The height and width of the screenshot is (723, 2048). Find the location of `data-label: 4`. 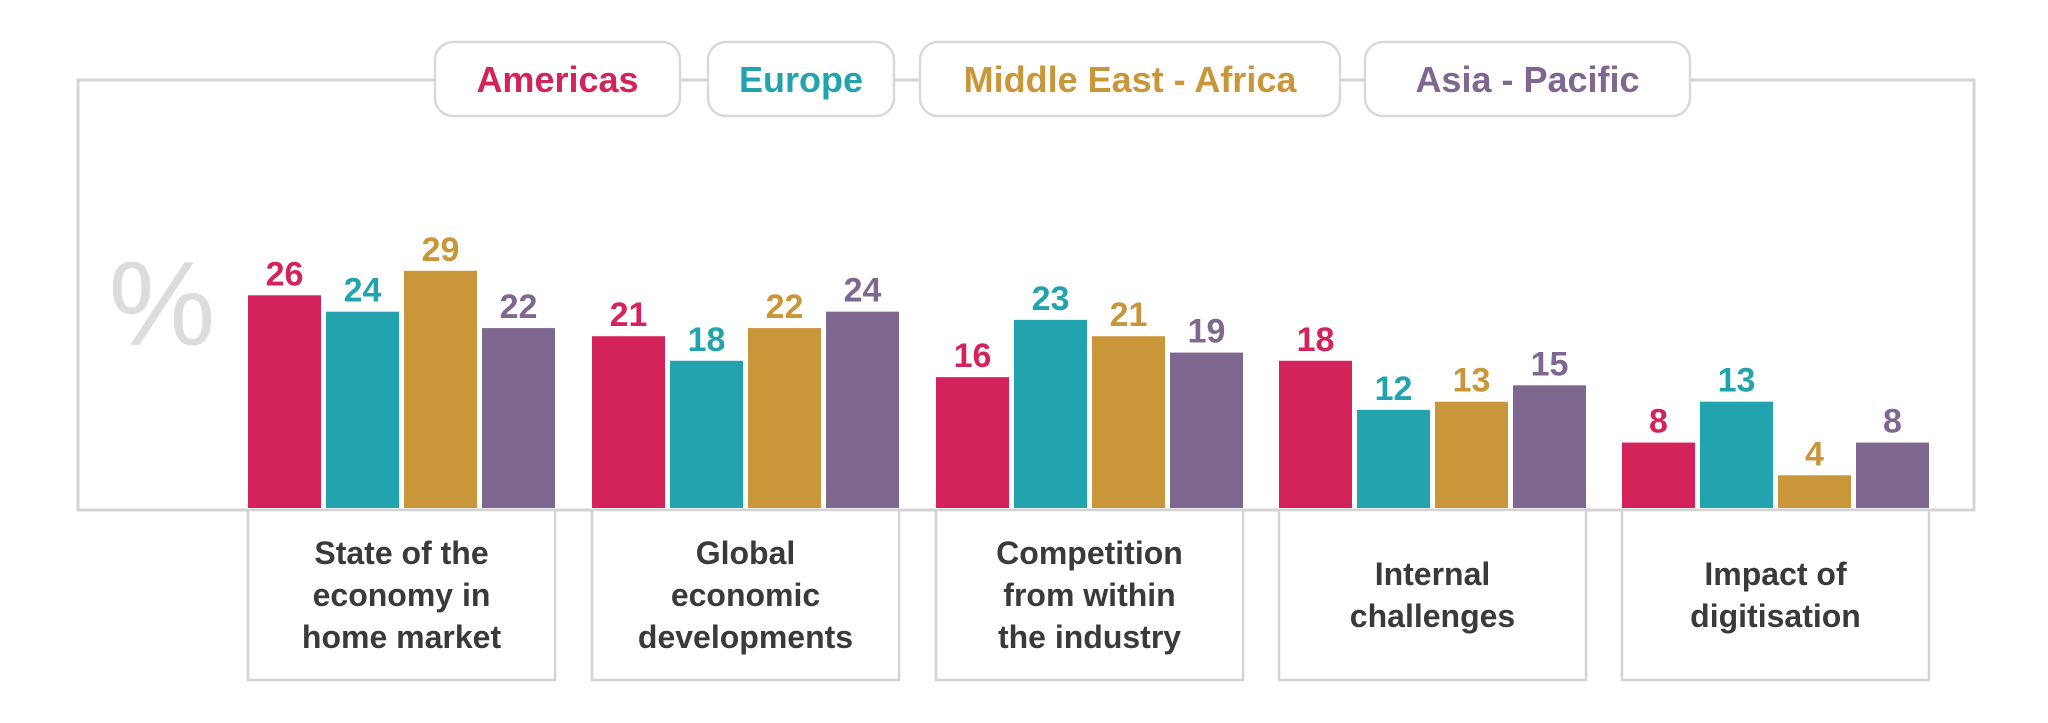

data-label: 4 is located at coordinates (1814, 454).